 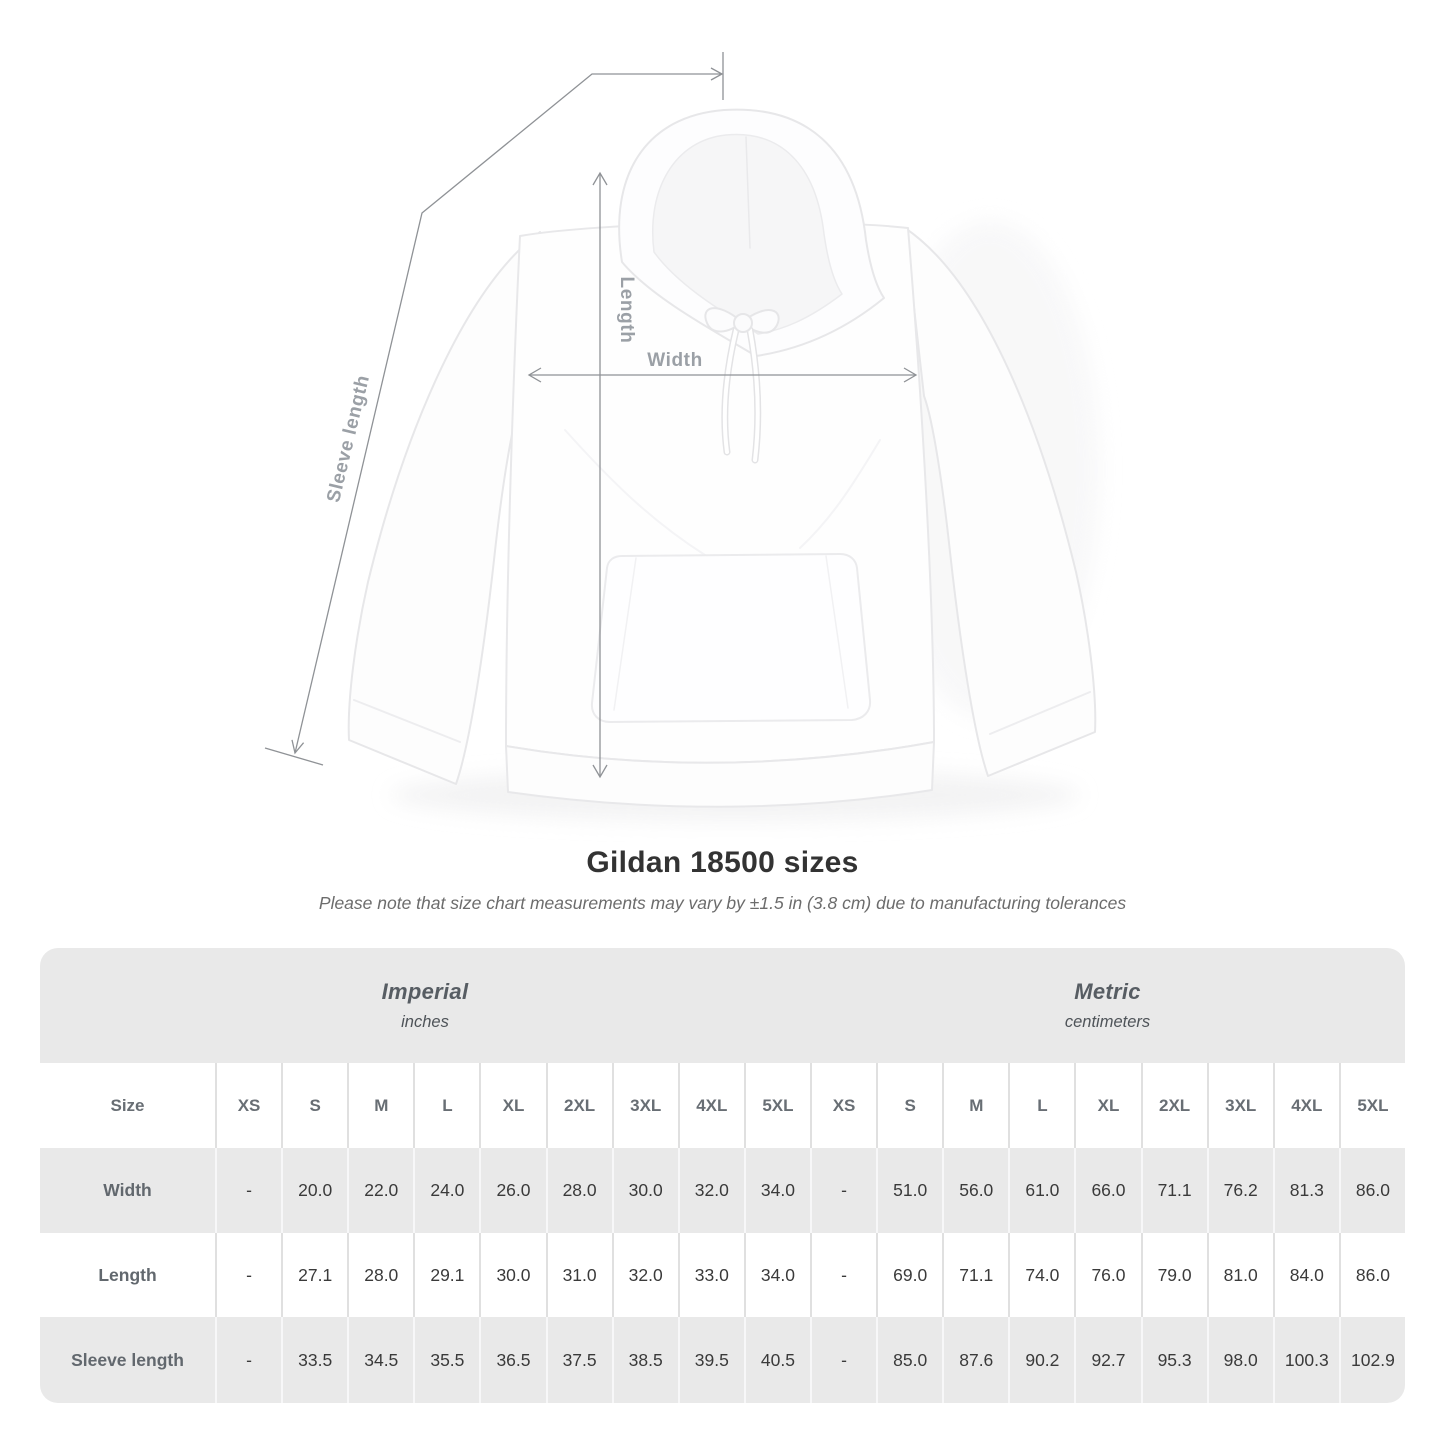 I want to click on size-header-imperial-l: L, so click(x=446, y=1105).